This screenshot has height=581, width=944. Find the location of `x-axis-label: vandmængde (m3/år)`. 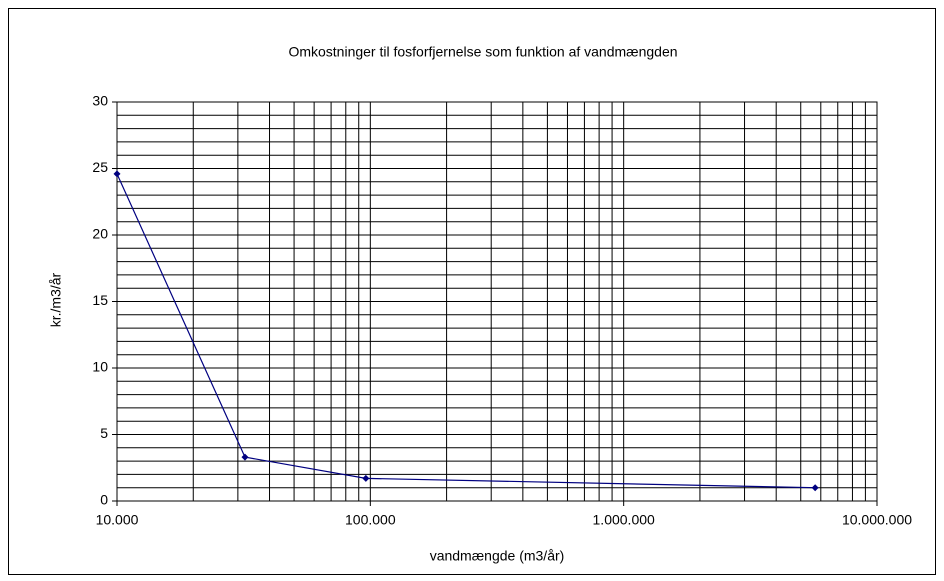

x-axis-label: vandmængde (m3/år) is located at coordinates (497, 556).